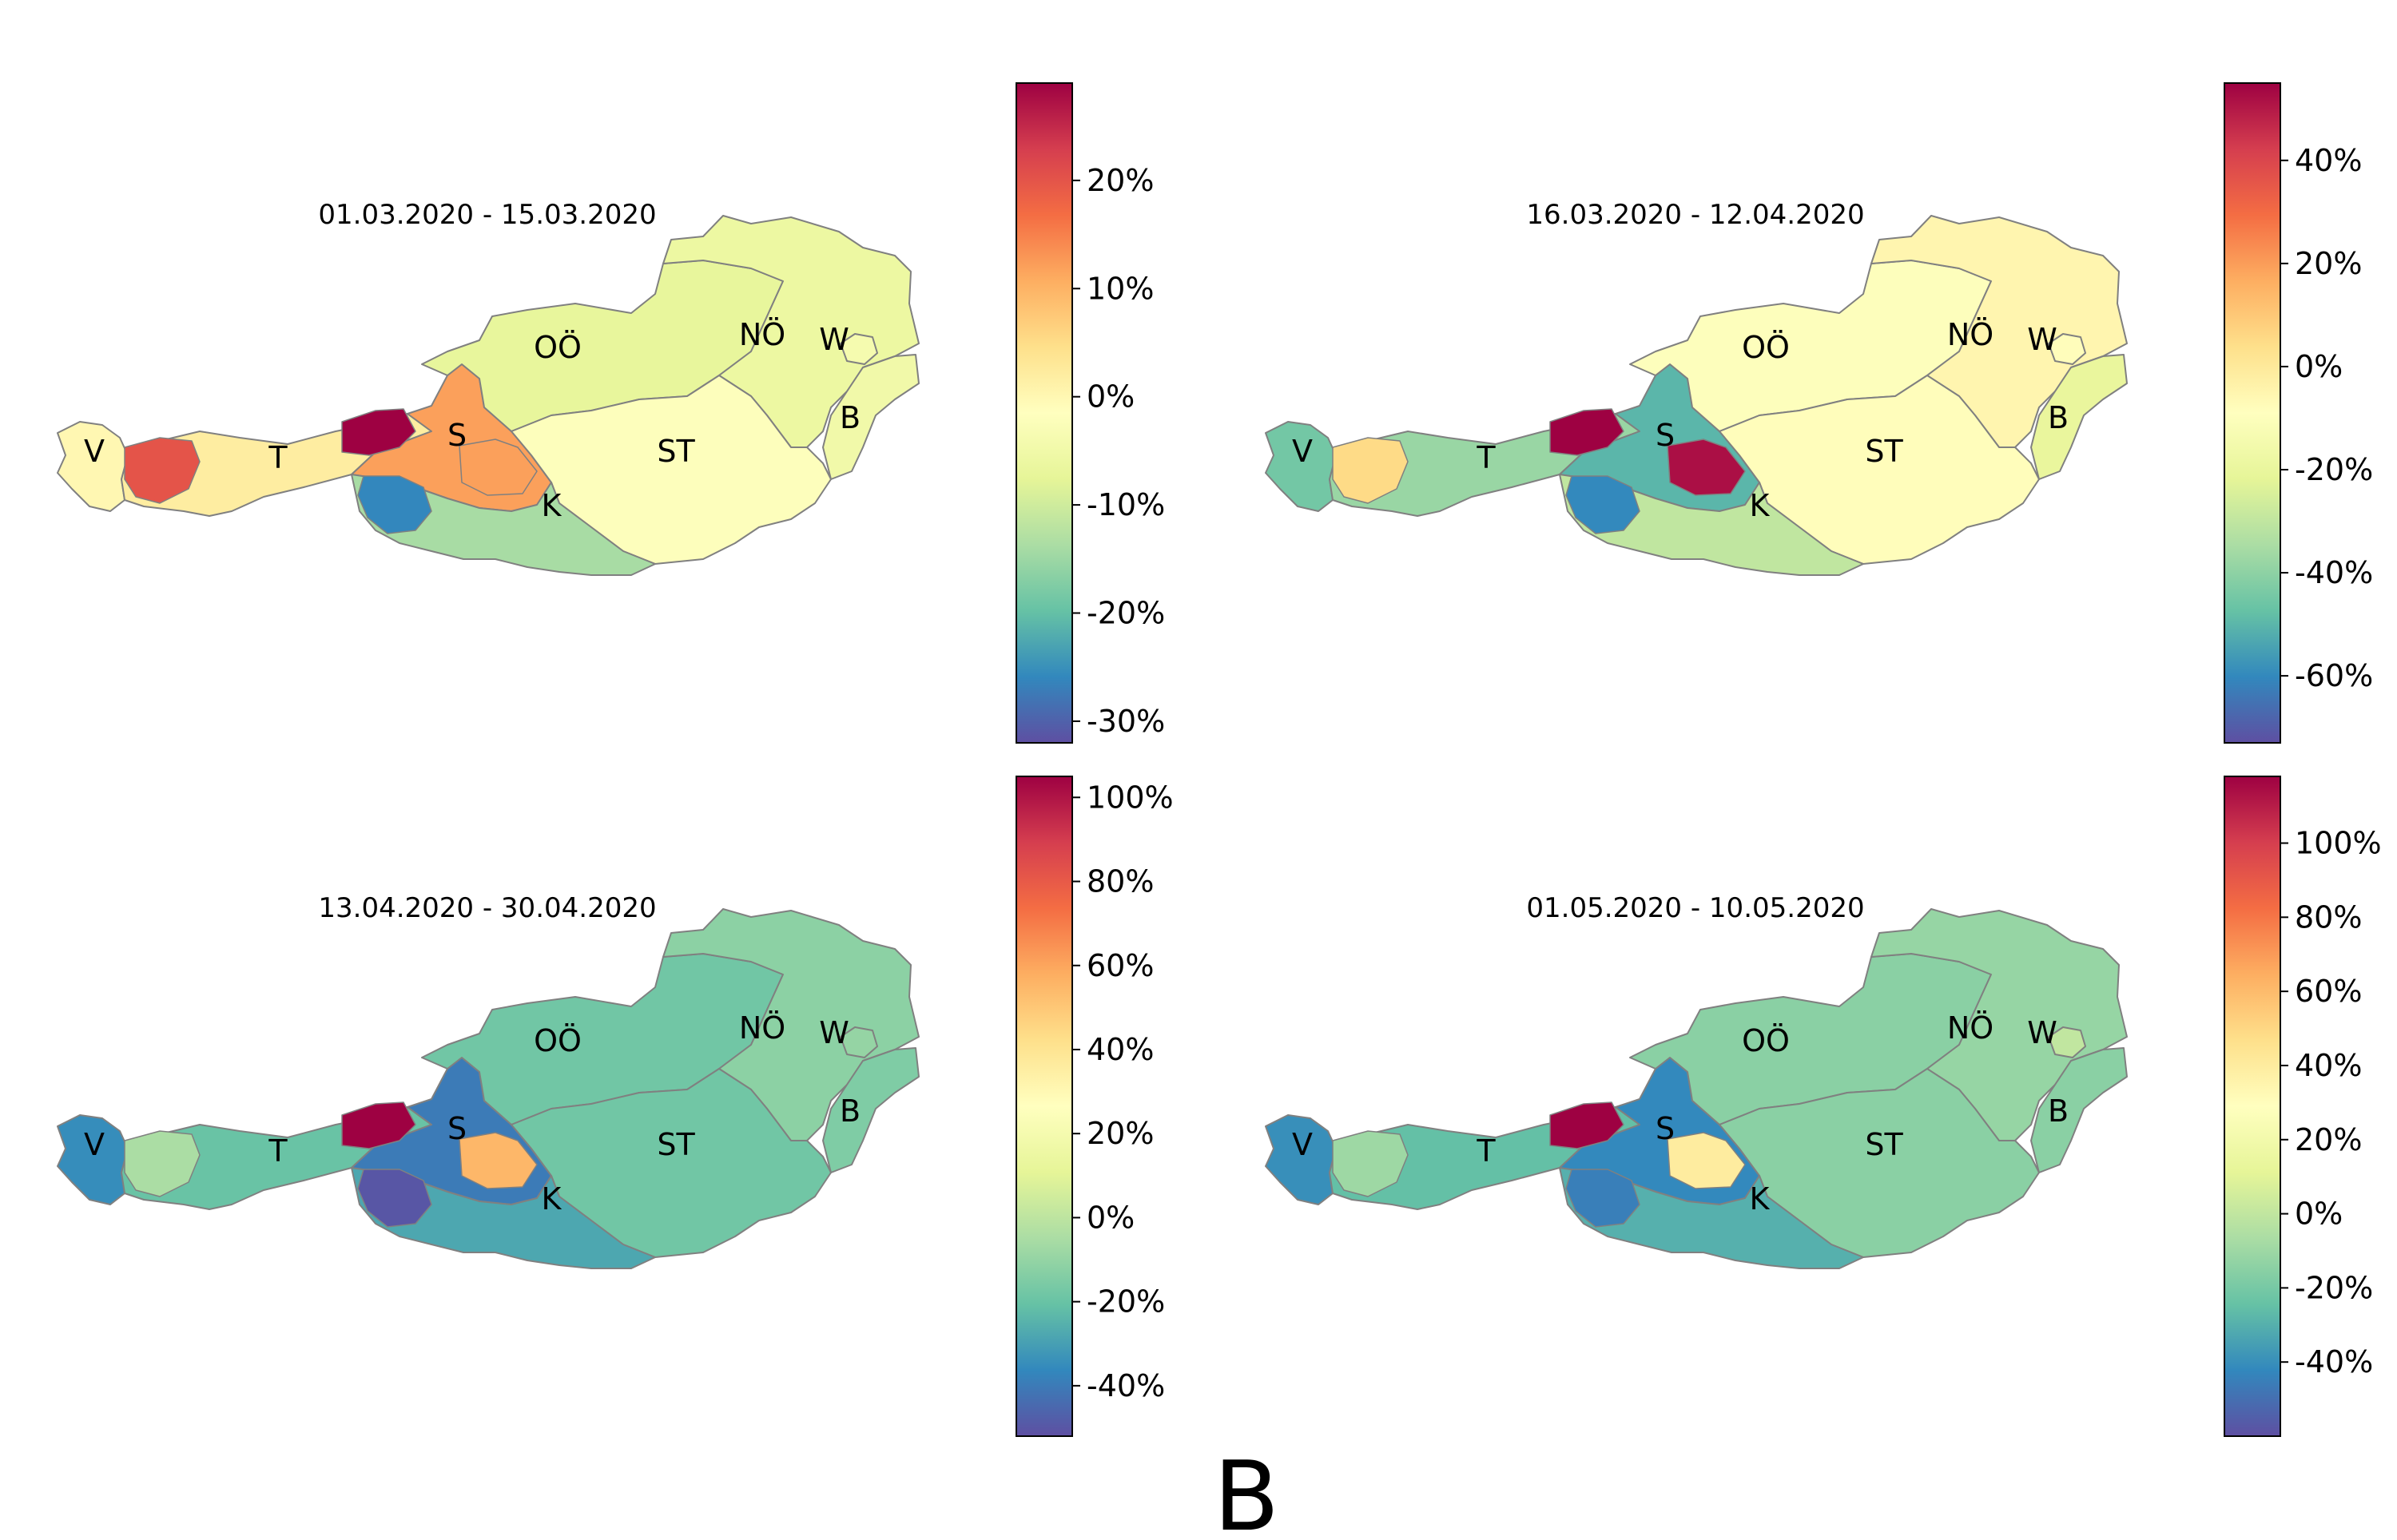  What do you see at coordinates (1695, 908) in the screenshot?
I see `panel-title: 01.05.2020 - 10.05.2020` at bounding box center [1695, 908].